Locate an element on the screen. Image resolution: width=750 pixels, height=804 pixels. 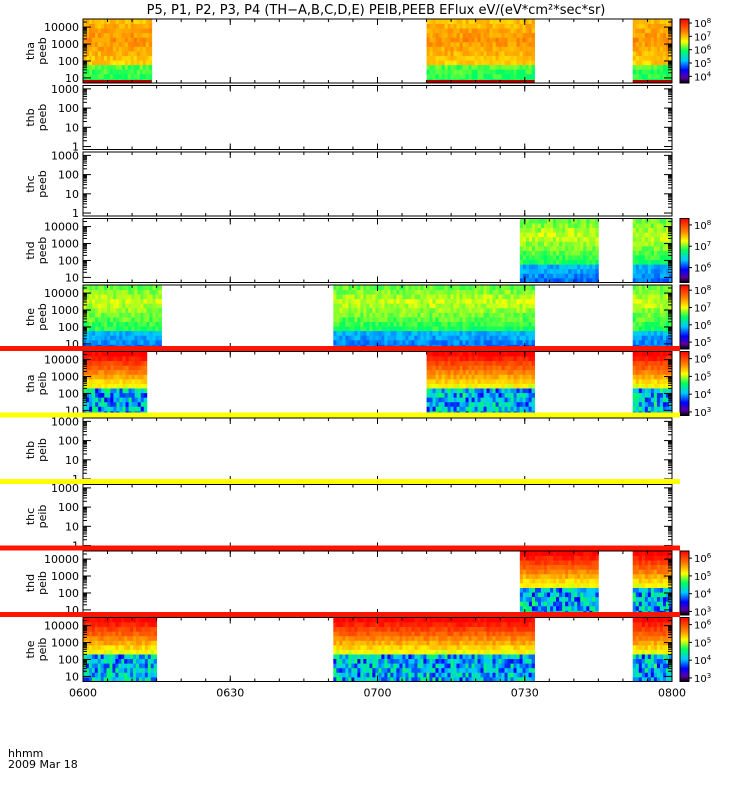
colorbar-tick-exponent: 5 is located at coordinates (709, 61).